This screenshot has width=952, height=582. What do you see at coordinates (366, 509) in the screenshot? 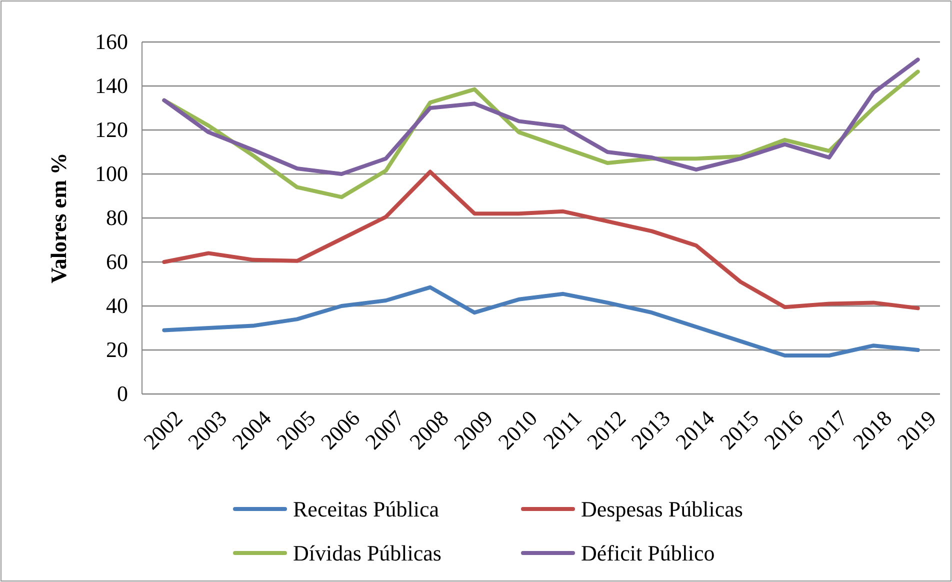
I see `legend-label: Receitas Pública` at bounding box center [366, 509].